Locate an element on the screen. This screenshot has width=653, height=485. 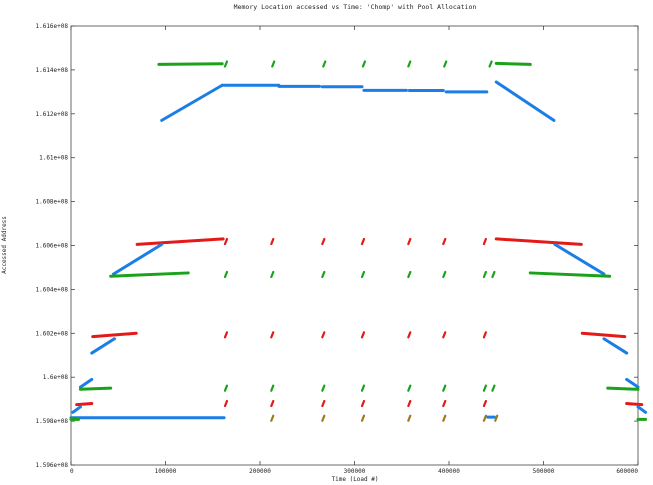
y-tick-label: 1.608e+08 is located at coordinates (51, 202).